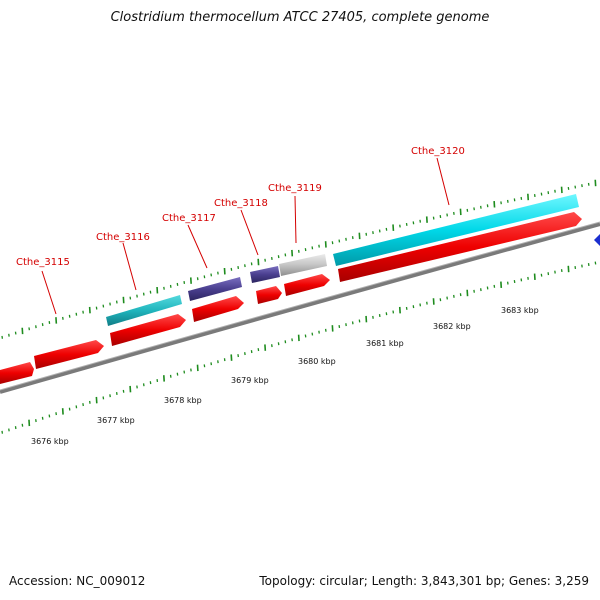 The height and width of the screenshot is (600, 600). What do you see at coordinates (597, 240) in the screenshot?
I see `feature-blue-edge` at bounding box center [597, 240].